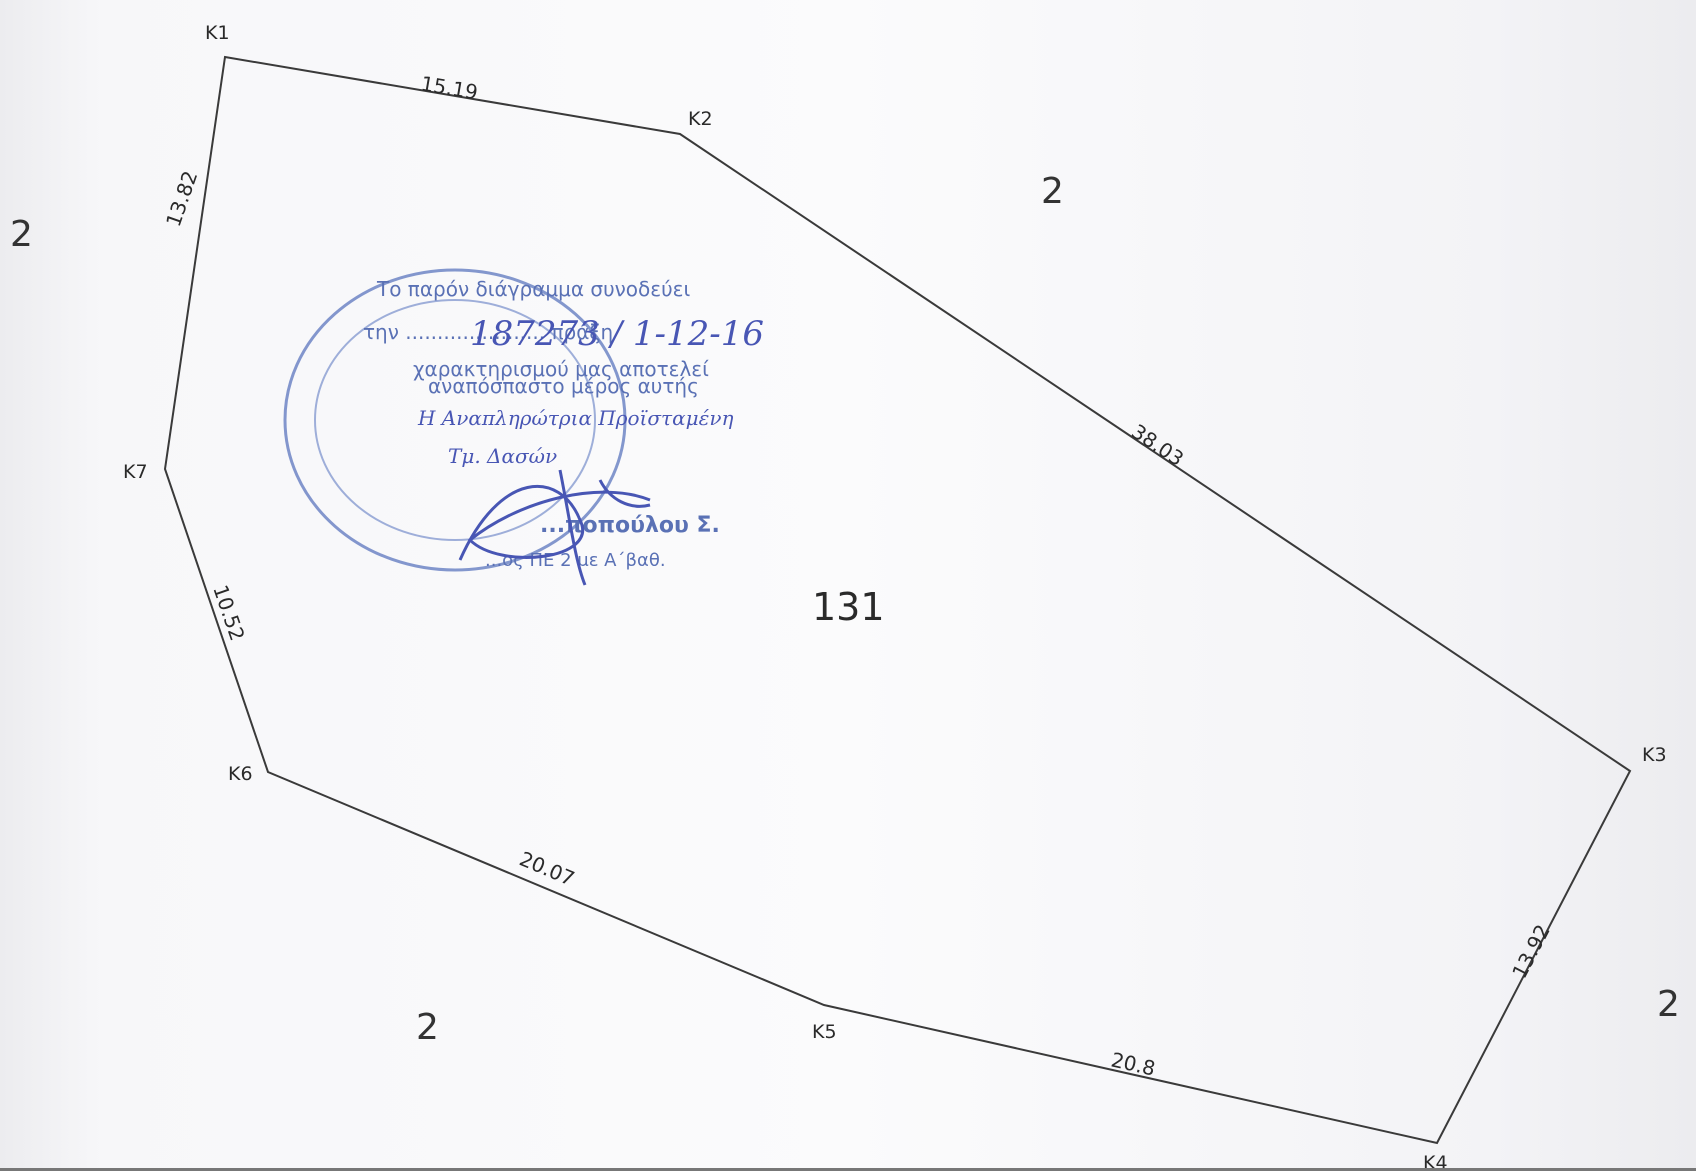 This screenshot has width=1696, height=1171. What do you see at coordinates (181, 199) in the screenshot?
I see `edge-length-k7-k1: 13.82` at bounding box center [181, 199].